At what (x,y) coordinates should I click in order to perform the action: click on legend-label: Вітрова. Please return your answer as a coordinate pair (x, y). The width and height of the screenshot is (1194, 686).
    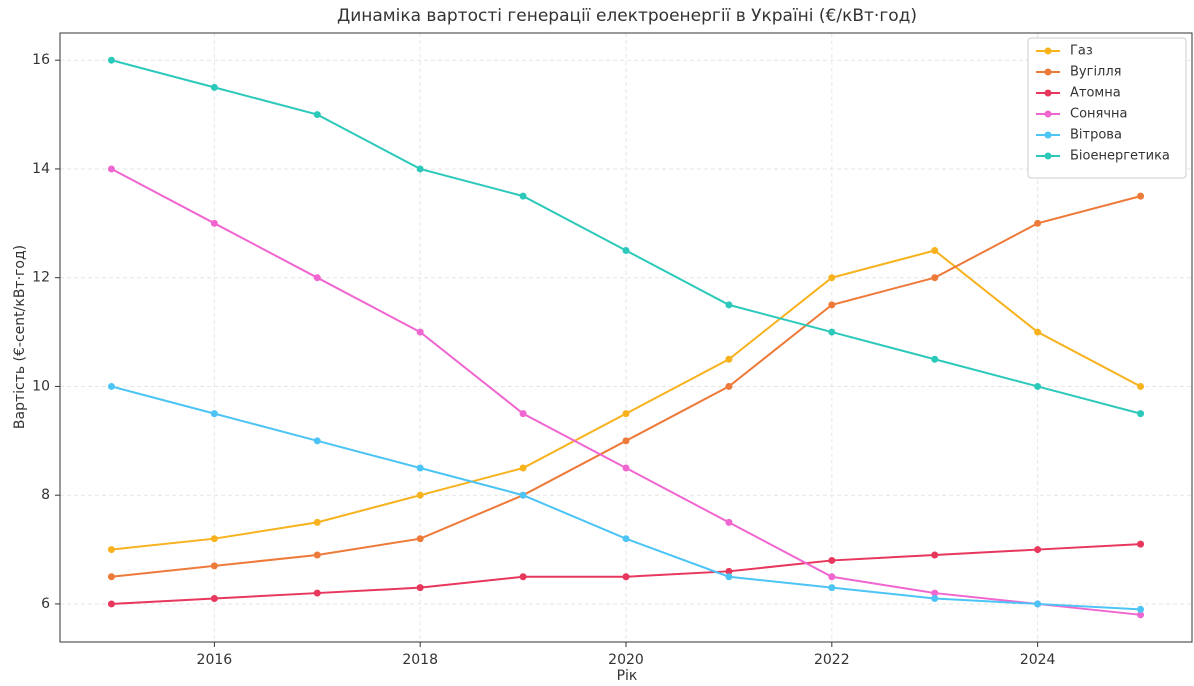
    Looking at the image, I should click on (1096, 135).